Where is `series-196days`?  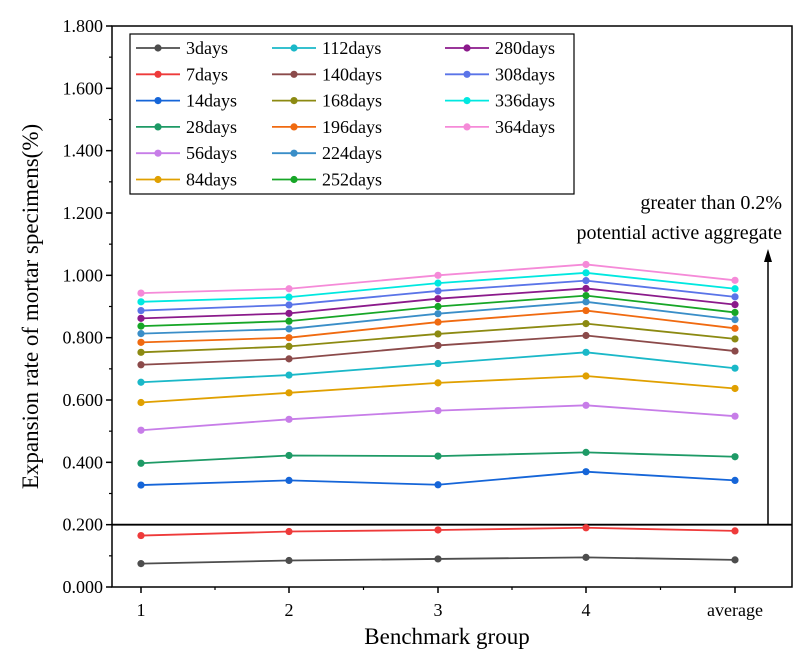 series-196days is located at coordinates (438, 326).